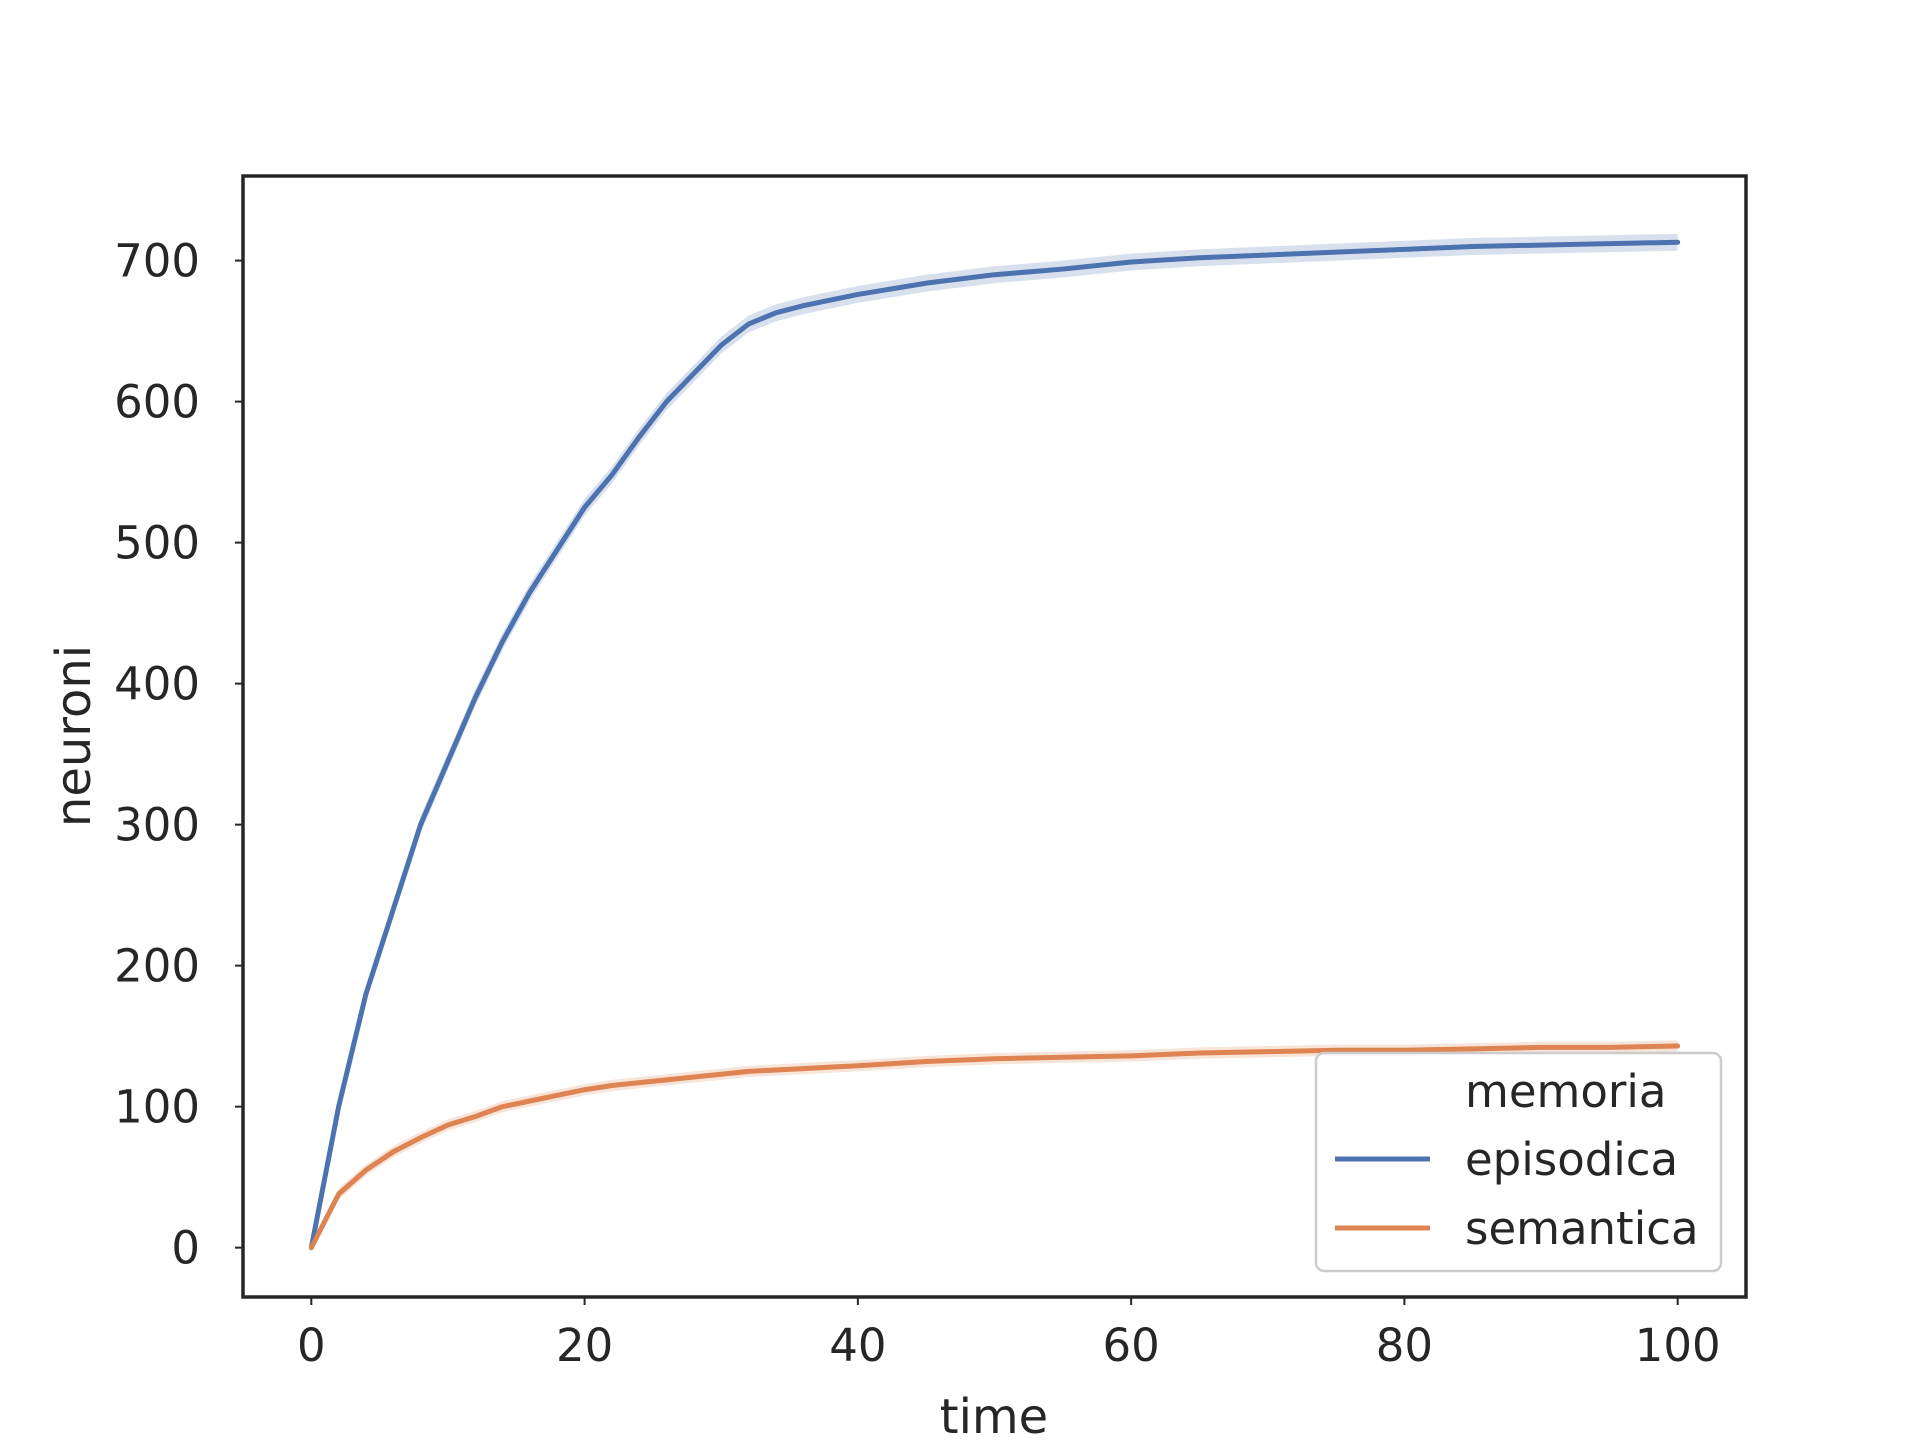 This screenshot has width=1920, height=1440. What do you see at coordinates (857, 1345) in the screenshot?
I see `x-tick-label: 40` at bounding box center [857, 1345].